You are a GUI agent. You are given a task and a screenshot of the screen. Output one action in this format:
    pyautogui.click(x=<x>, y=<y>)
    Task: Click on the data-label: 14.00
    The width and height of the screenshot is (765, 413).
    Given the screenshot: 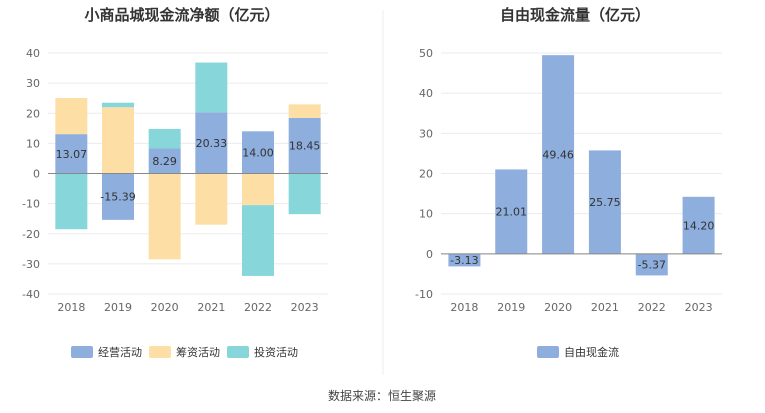 What is the action you would take?
    pyautogui.click(x=258, y=152)
    